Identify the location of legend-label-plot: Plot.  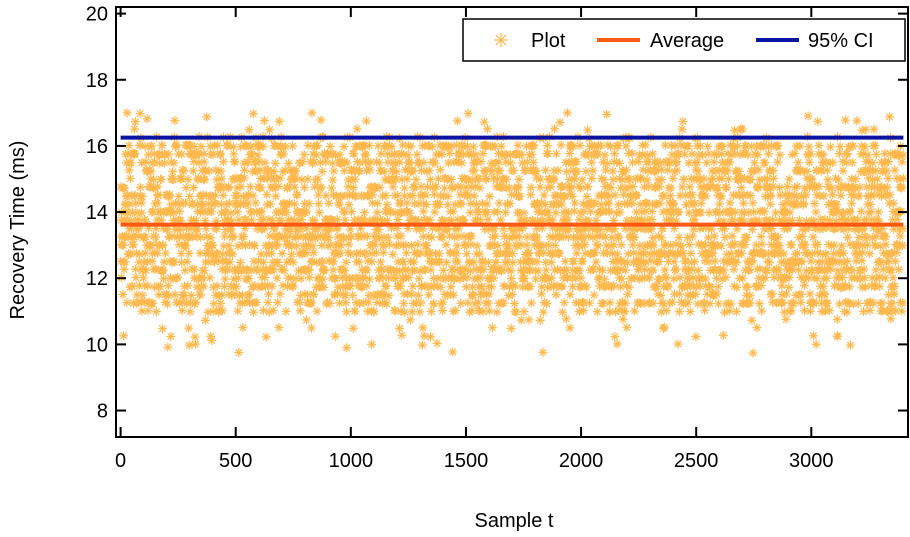
(548, 41).